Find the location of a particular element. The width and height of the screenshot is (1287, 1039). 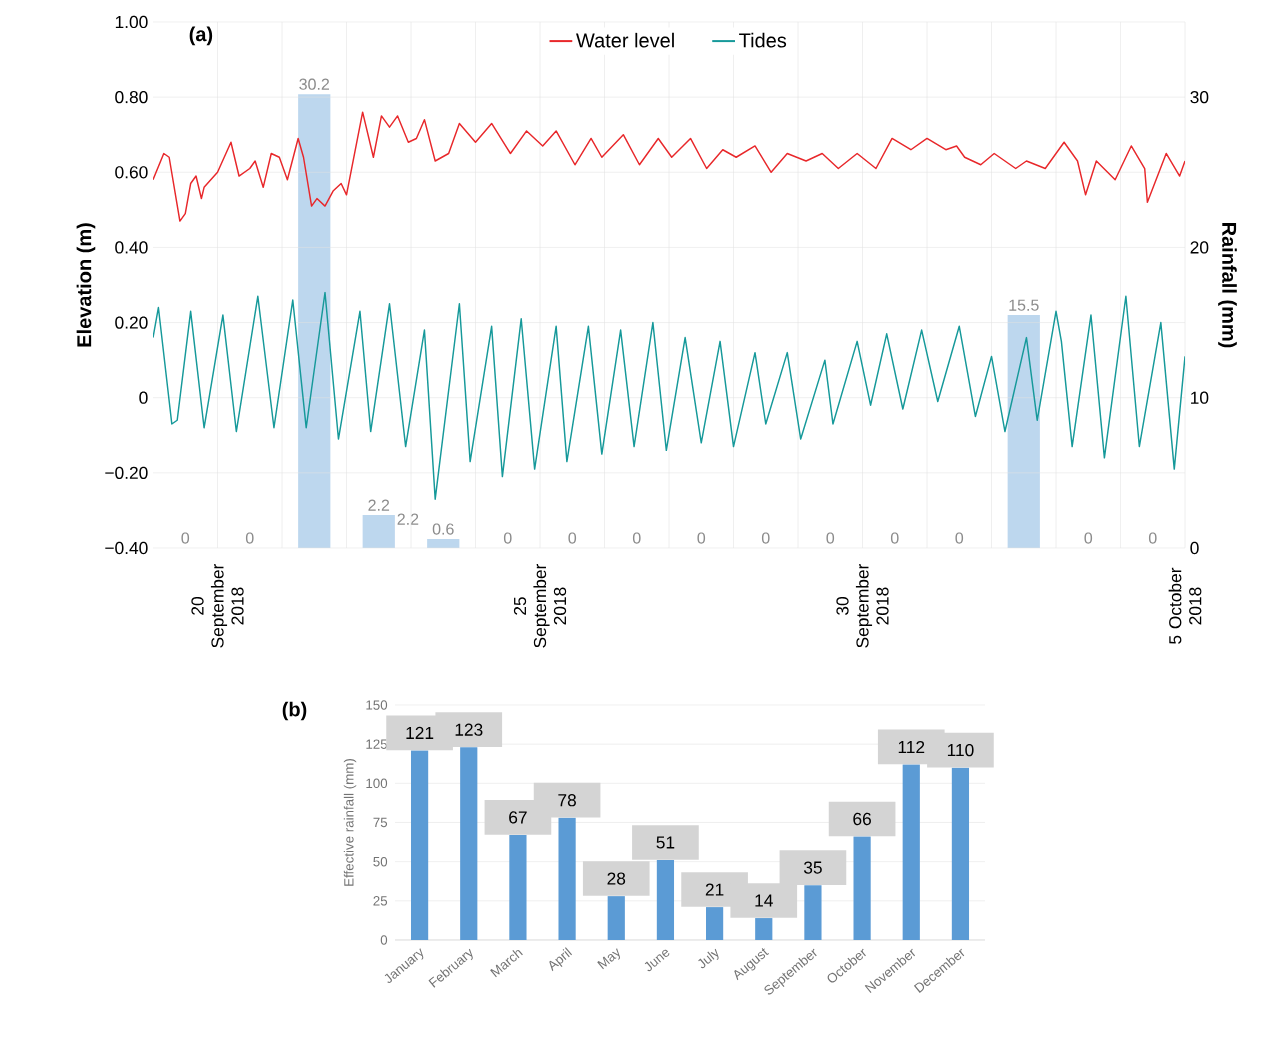

data-label: 2.2 is located at coordinates (379, 505).